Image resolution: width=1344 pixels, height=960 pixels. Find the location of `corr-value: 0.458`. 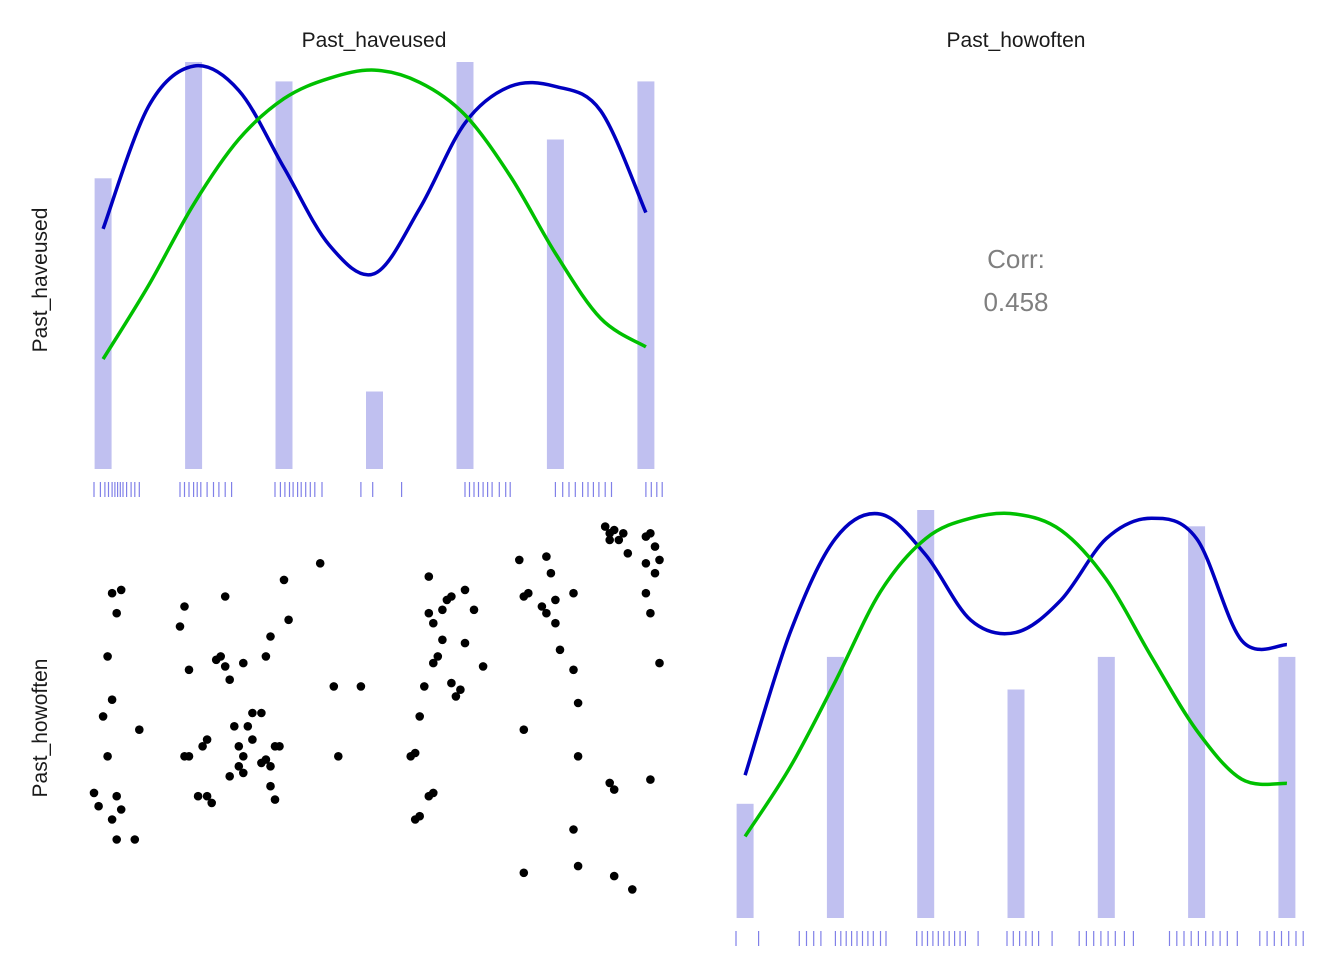

corr-value: 0.458 is located at coordinates (1015, 302).